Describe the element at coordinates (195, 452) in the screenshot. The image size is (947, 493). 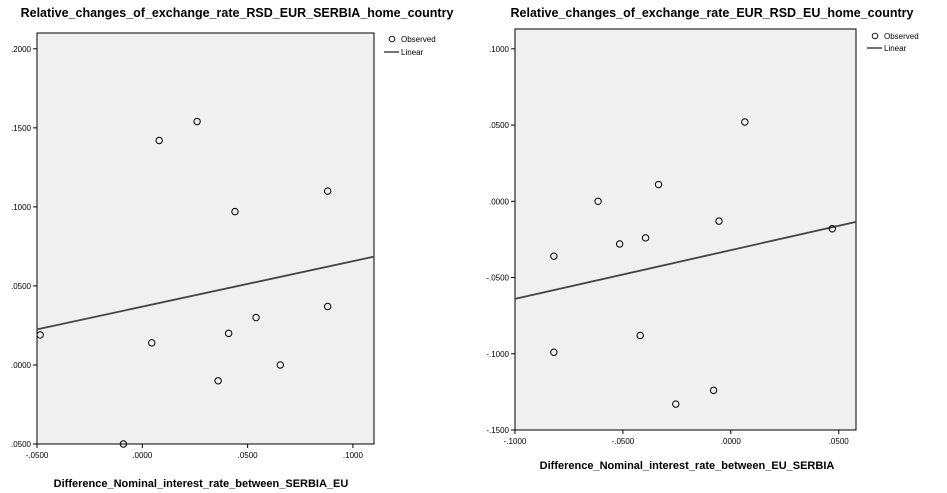
I see `chart-1-x-axis: -.0500 .0000 .0500 .1000` at that location.